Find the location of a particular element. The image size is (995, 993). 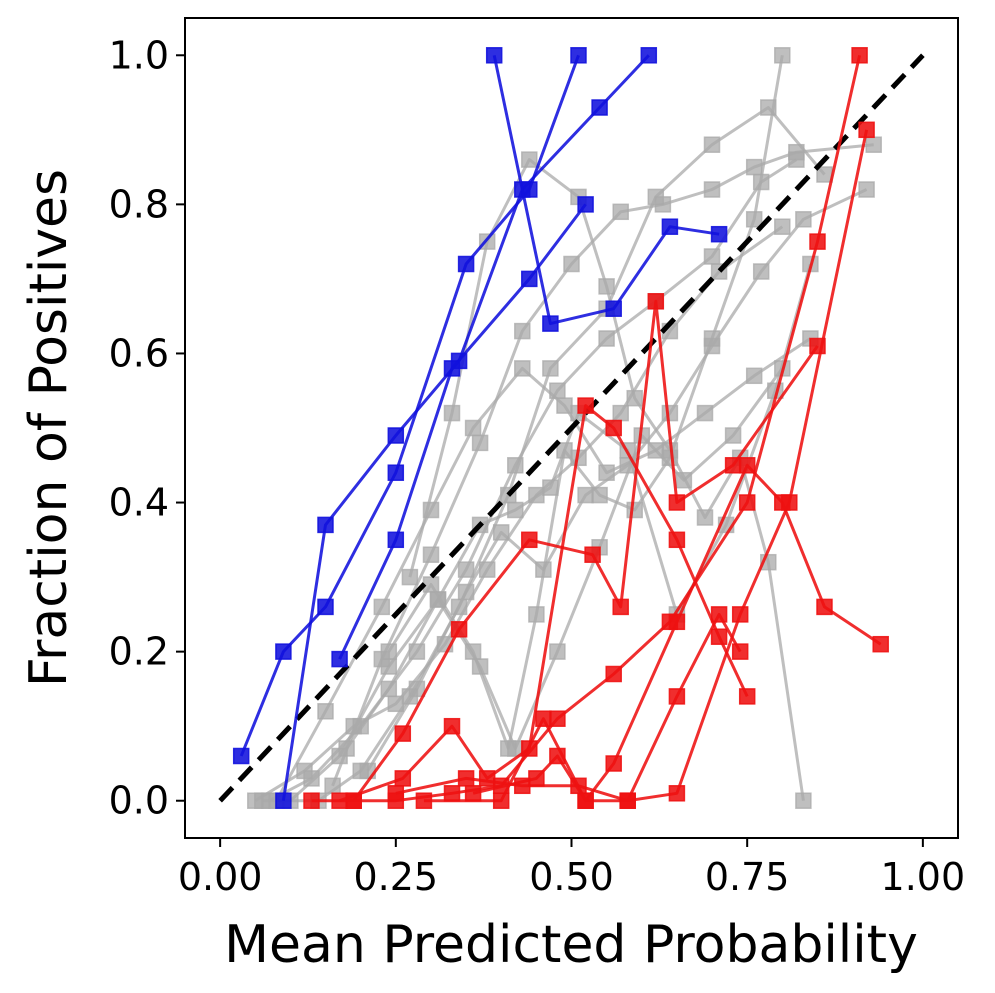

y-tick-label-5: 1.0 is located at coordinates (139, 55).